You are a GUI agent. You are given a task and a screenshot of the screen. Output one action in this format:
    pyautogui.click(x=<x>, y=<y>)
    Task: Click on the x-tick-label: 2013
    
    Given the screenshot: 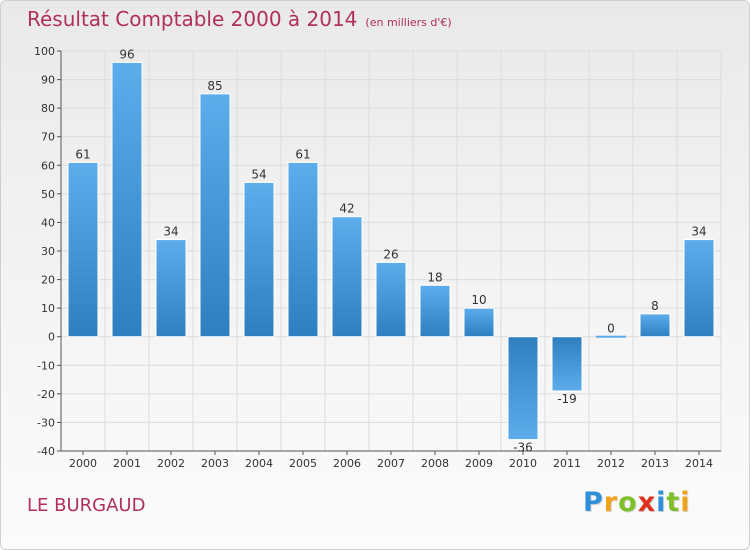 What is the action you would take?
    pyautogui.click(x=655, y=463)
    